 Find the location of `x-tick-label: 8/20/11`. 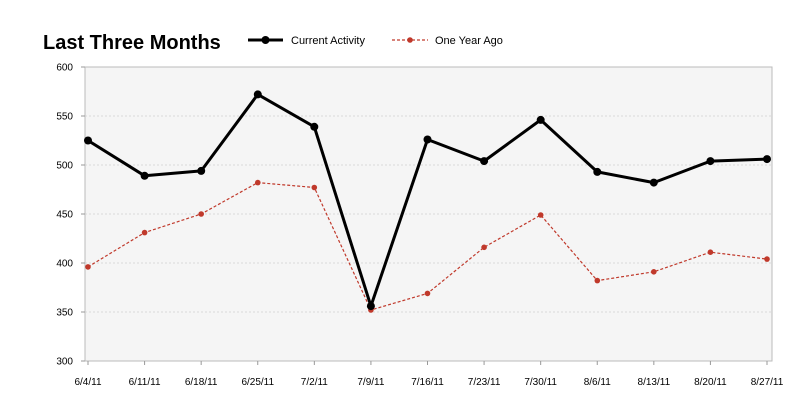

x-tick-label: 8/20/11 is located at coordinates (710, 382).